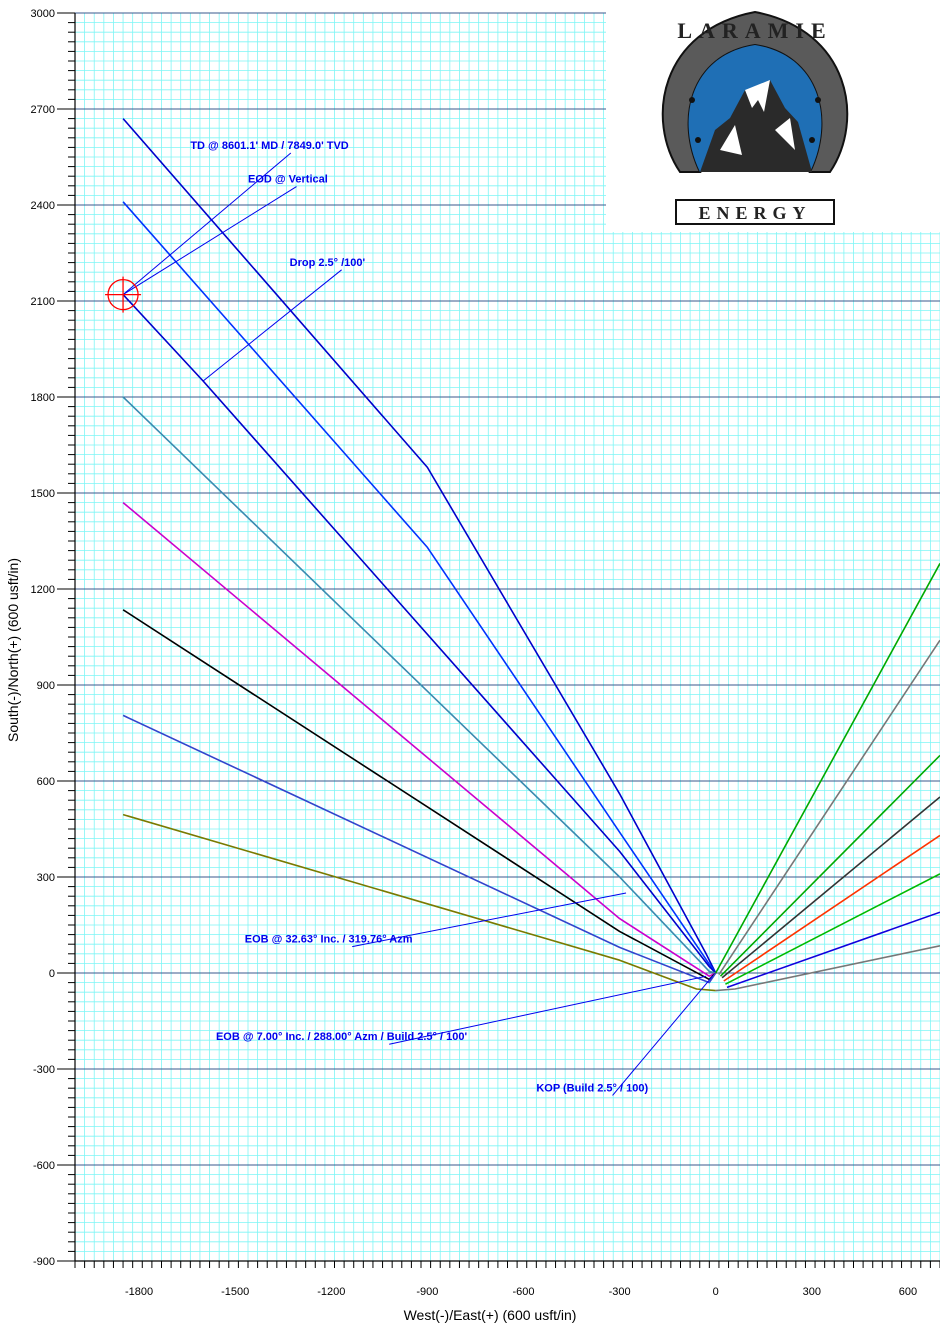 Image resolution: width=940 pixels, height=1332 pixels. I want to click on y-tick-label: 2400, so click(43, 206).